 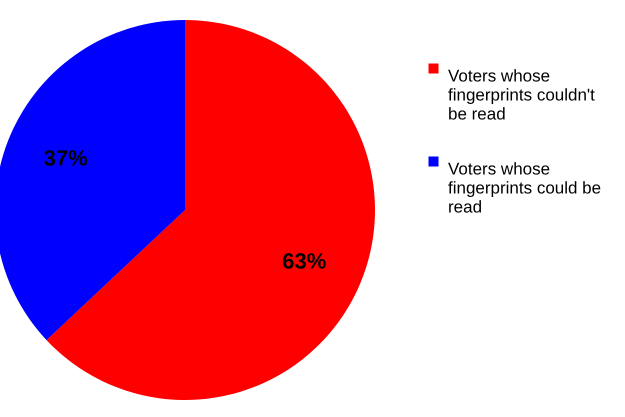 What do you see at coordinates (304, 261) in the screenshot?
I see `data-label: 63%` at bounding box center [304, 261].